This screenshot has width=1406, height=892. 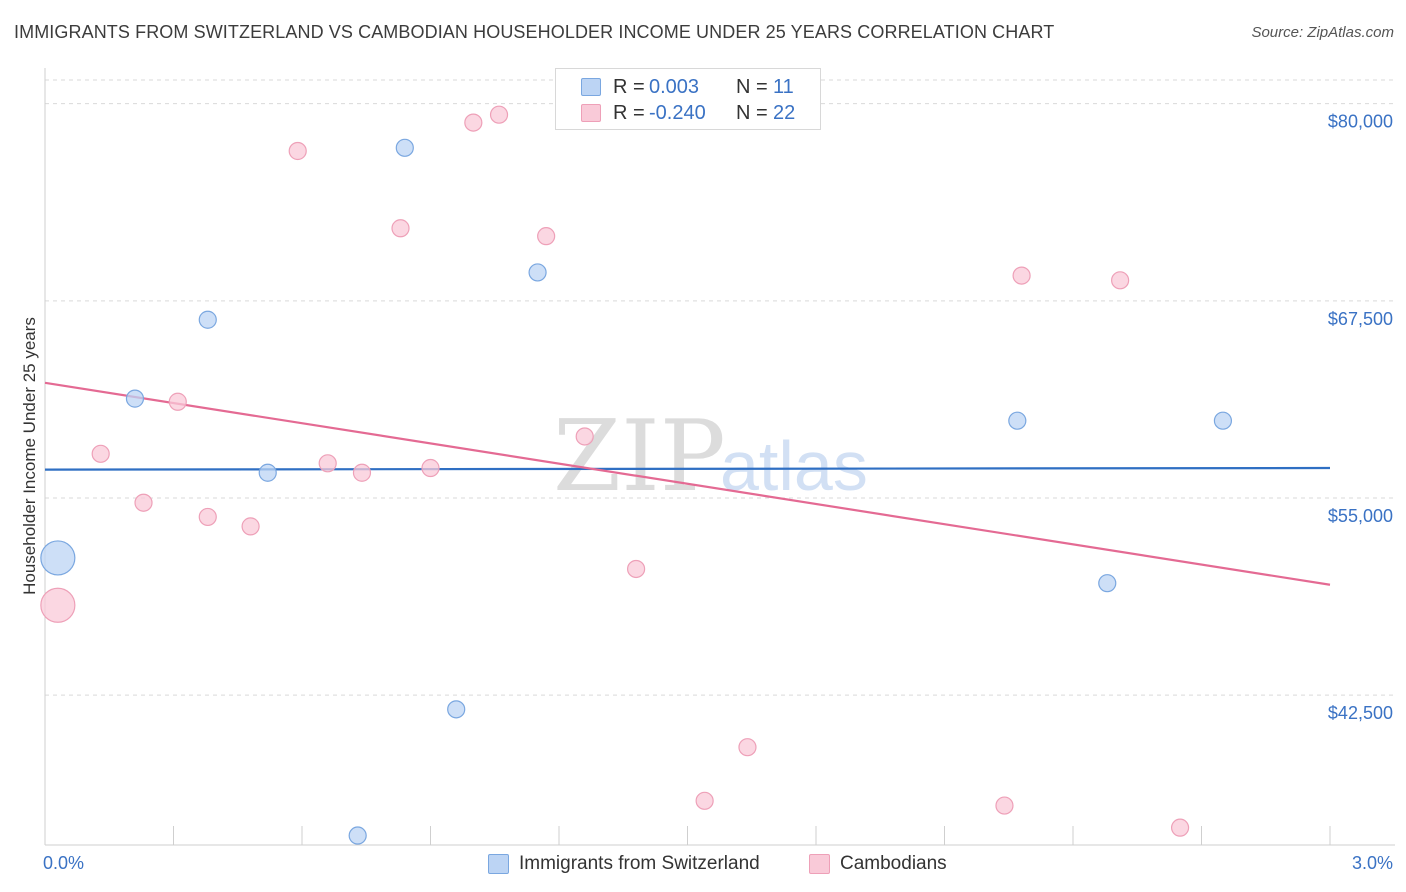 What do you see at coordinates (1322, 32) in the screenshot?
I see `source-label: Source: ZipAtlas.com` at bounding box center [1322, 32].